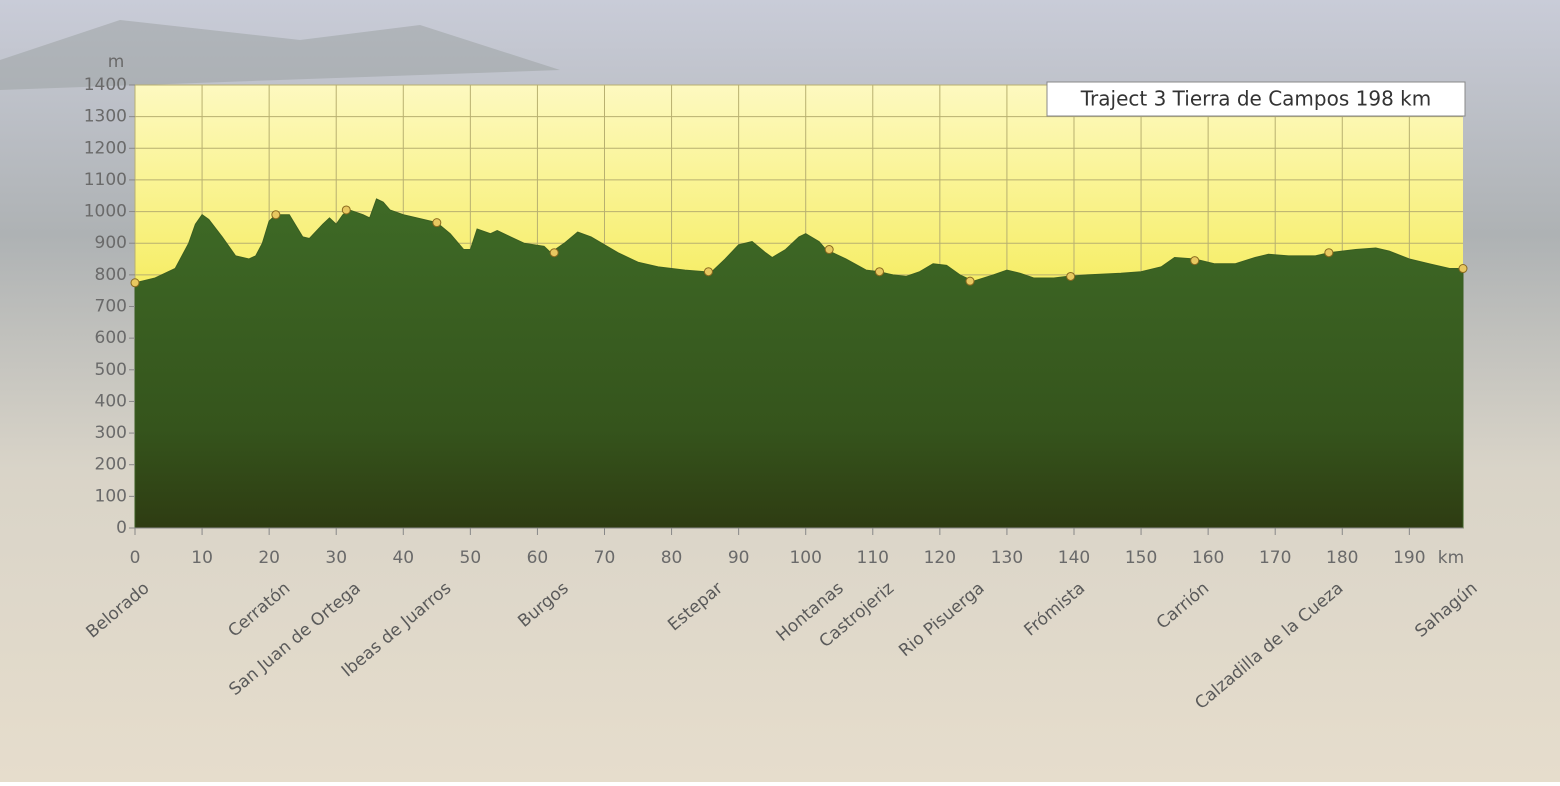  I want to click on x-tick-label: 190, so click(1409, 558).